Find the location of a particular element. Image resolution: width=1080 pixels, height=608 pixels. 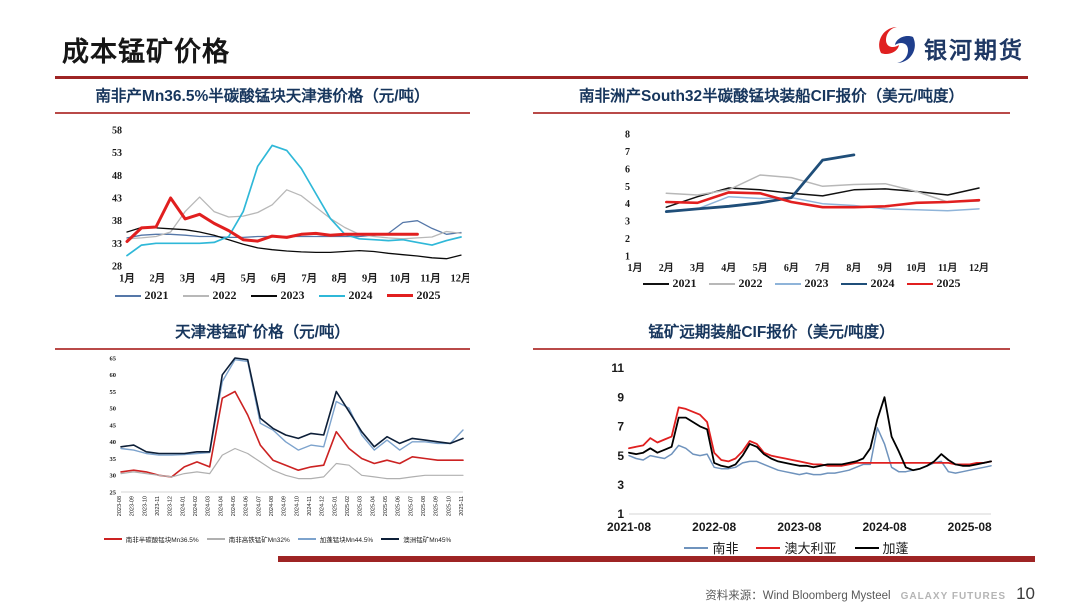

svg-text: 2024-09 is located at coordinates (285, 506).